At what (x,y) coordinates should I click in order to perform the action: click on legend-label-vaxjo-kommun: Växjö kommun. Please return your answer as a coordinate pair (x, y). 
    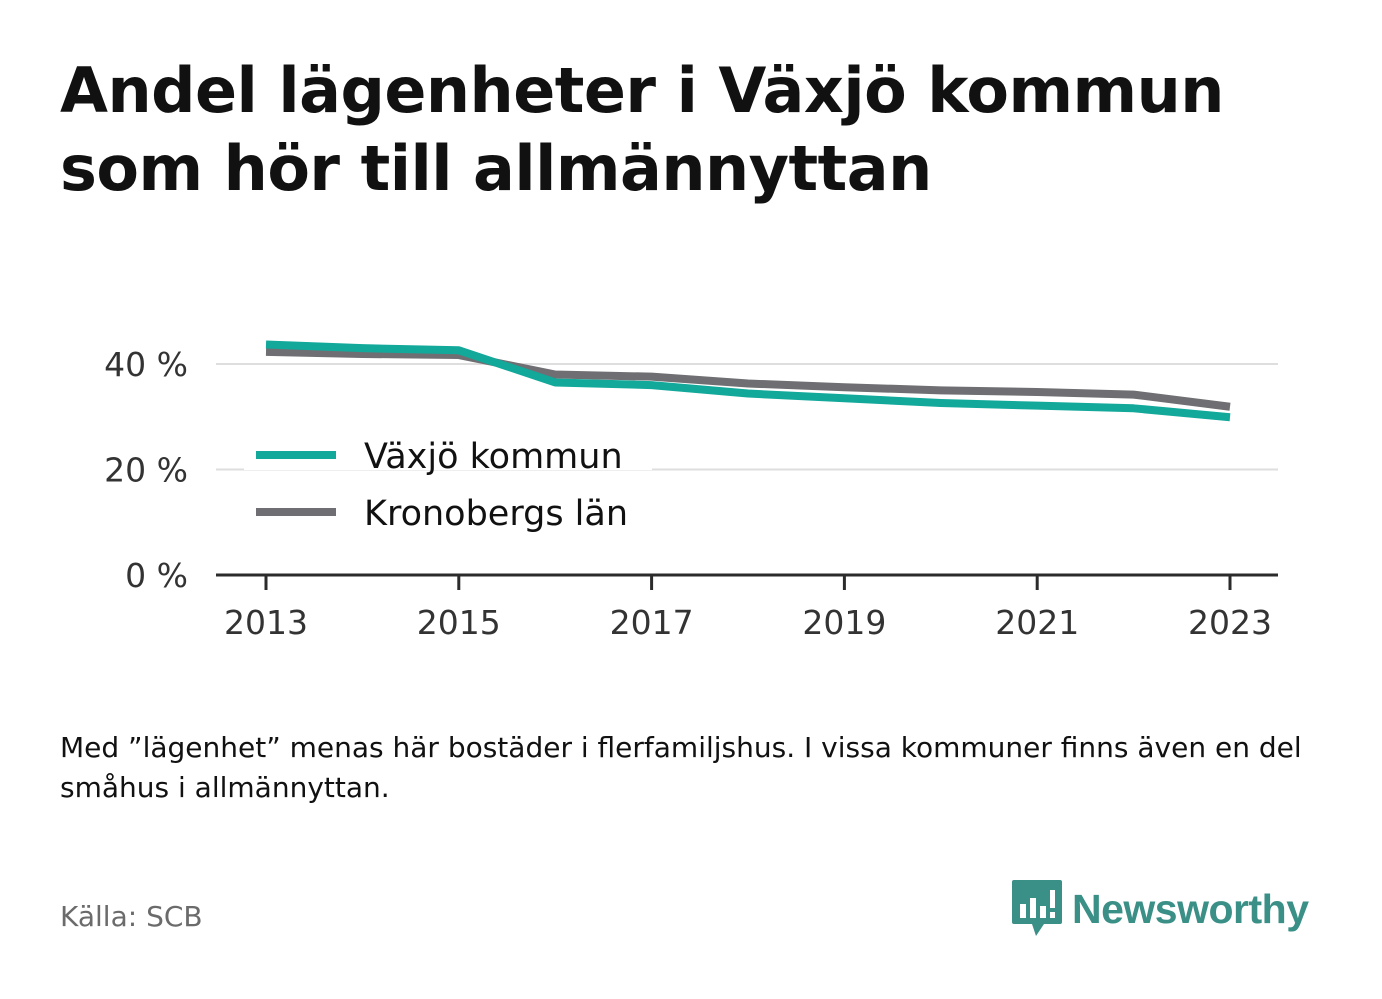
    Looking at the image, I should click on (493, 457).